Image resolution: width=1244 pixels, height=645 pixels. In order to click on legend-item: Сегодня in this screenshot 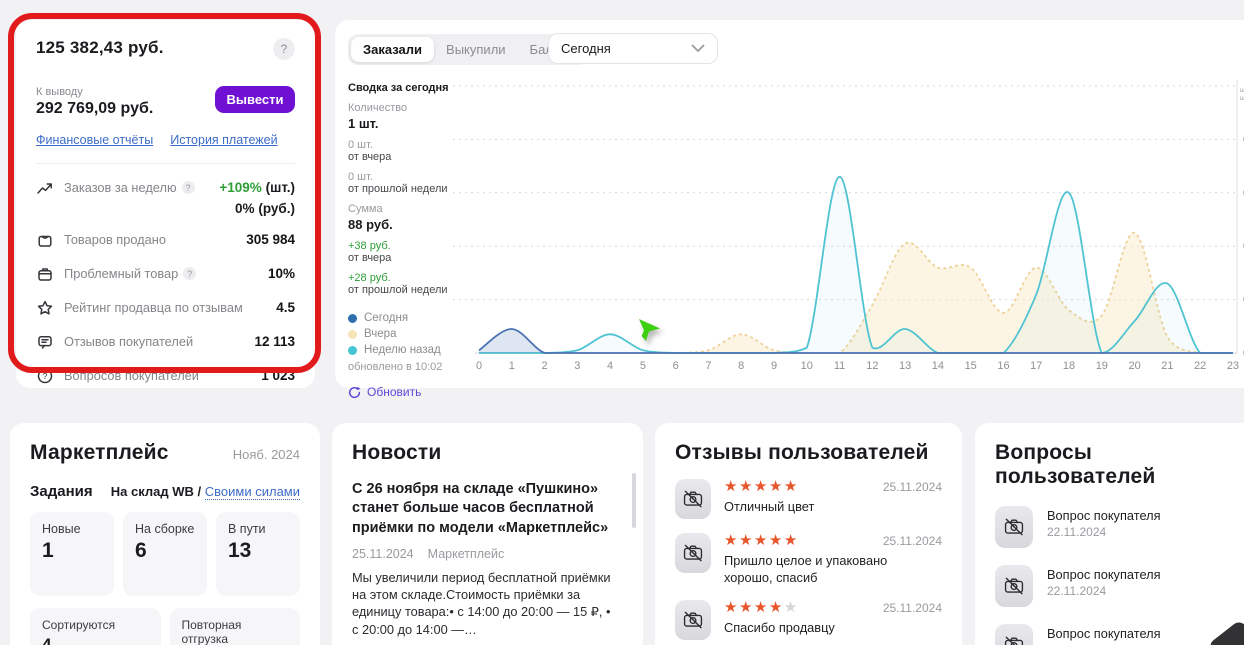, I will do `click(409, 318)`.